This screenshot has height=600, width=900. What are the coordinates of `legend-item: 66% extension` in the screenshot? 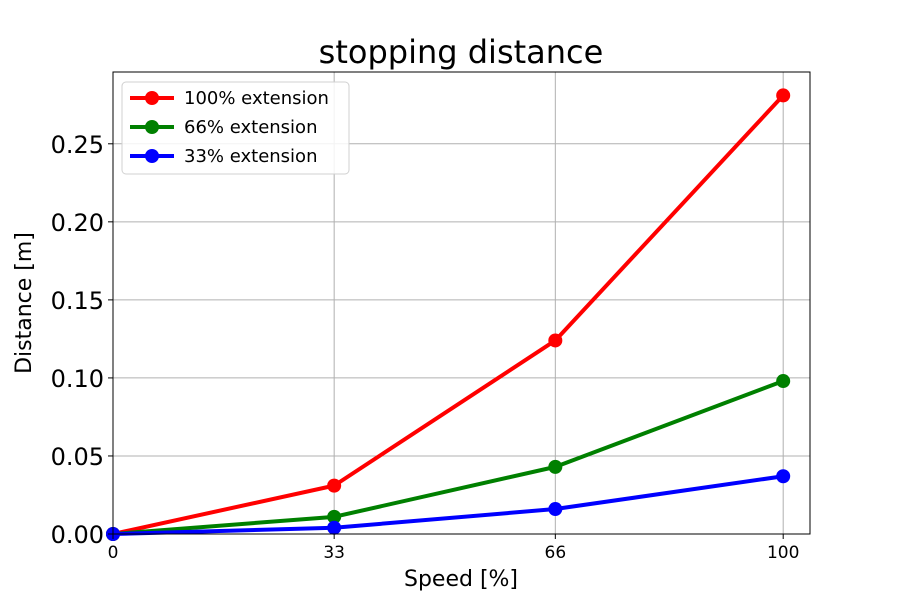 It's located at (223, 127).